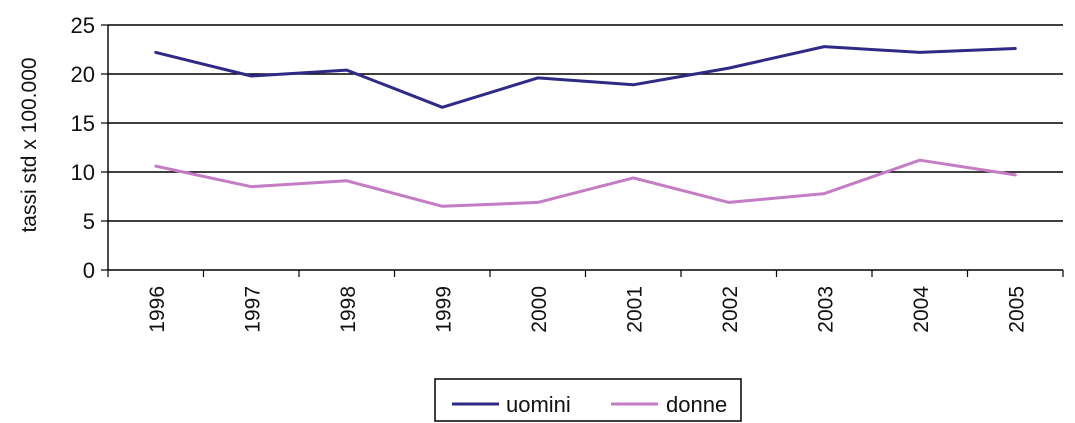 The image size is (1075, 423). What do you see at coordinates (696, 404) in the screenshot?
I see `legend-label-donne: donne` at bounding box center [696, 404].